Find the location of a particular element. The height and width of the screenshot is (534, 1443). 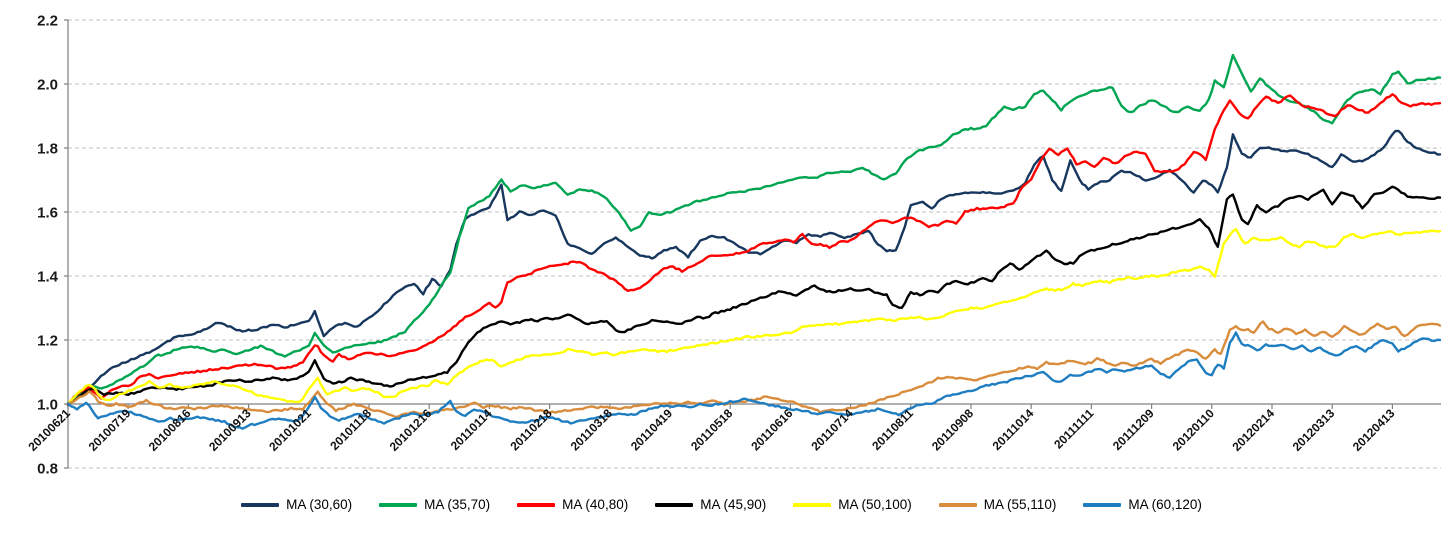

legend-item-ma-30-60-: MA (30,60) is located at coordinates (296, 504).